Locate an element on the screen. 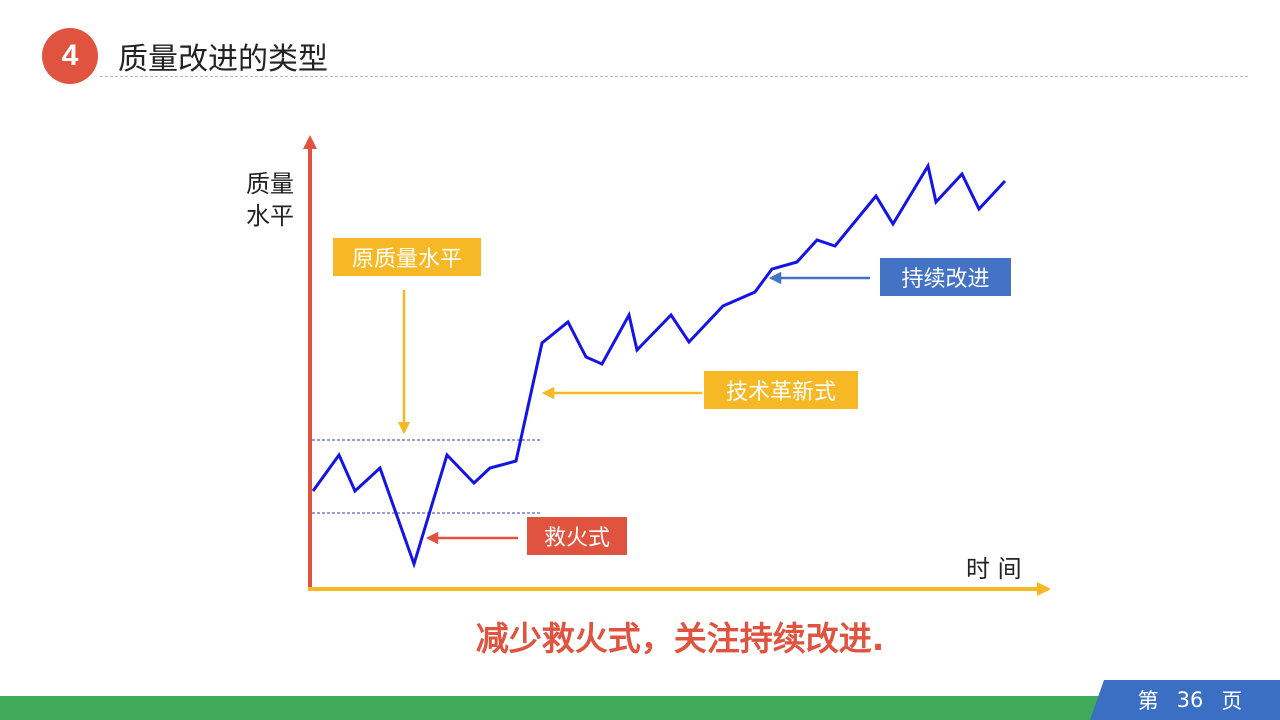 Image resolution: width=1280 pixels, height=720 pixels. x-axis-label: 时 间 is located at coordinates (994, 569).